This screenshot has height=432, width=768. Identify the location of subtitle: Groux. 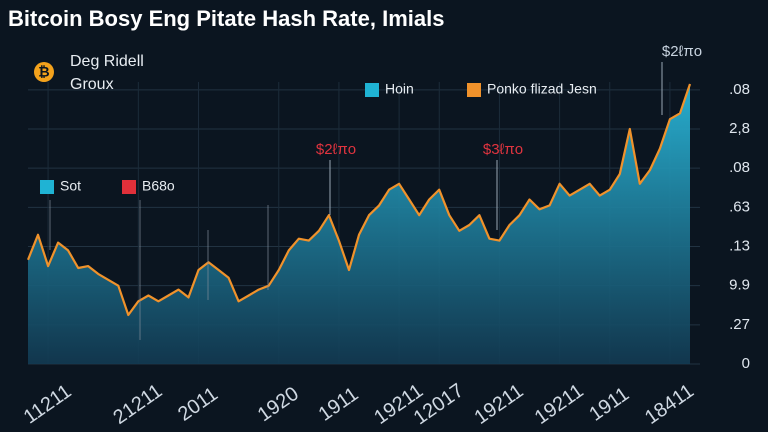
(92, 84).